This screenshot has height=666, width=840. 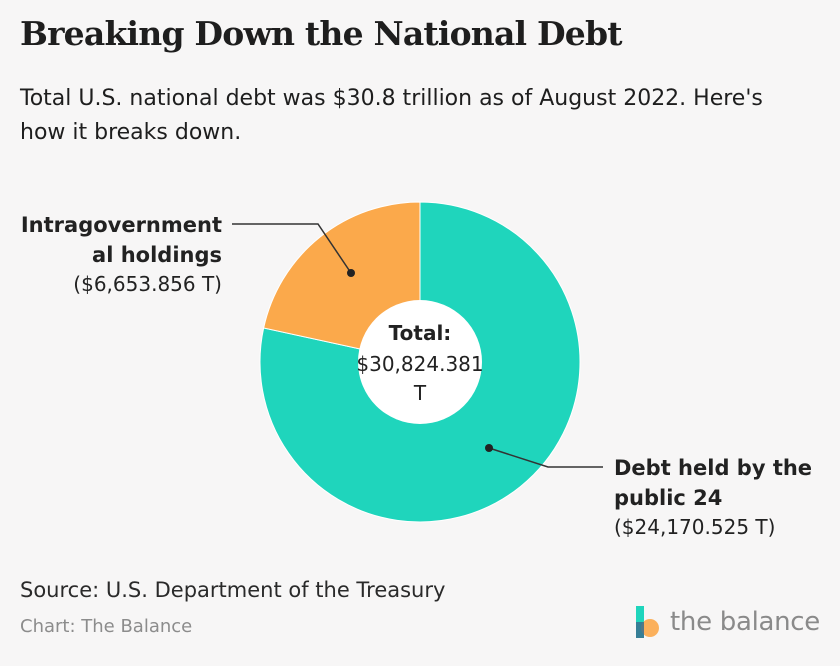 I want to click on intragov-value-label: ($6,653.856 T), so click(x=147, y=284).